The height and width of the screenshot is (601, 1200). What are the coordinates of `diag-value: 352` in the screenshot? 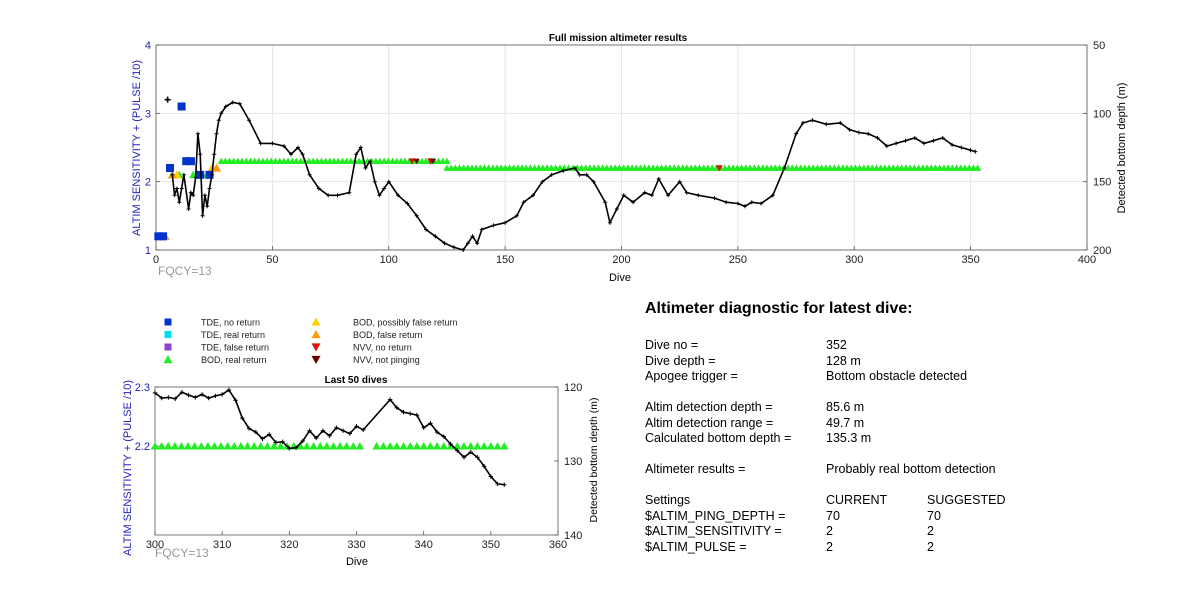 It's located at (836, 345).